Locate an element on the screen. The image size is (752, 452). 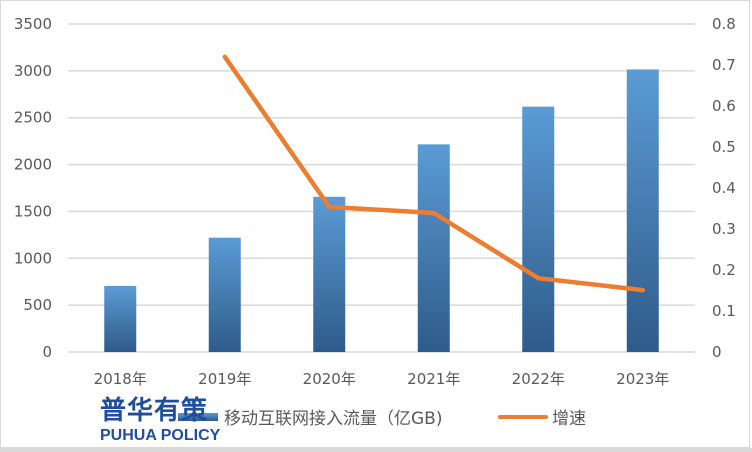
x-tick-label: 2019年 is located at coordinates (224, 379).